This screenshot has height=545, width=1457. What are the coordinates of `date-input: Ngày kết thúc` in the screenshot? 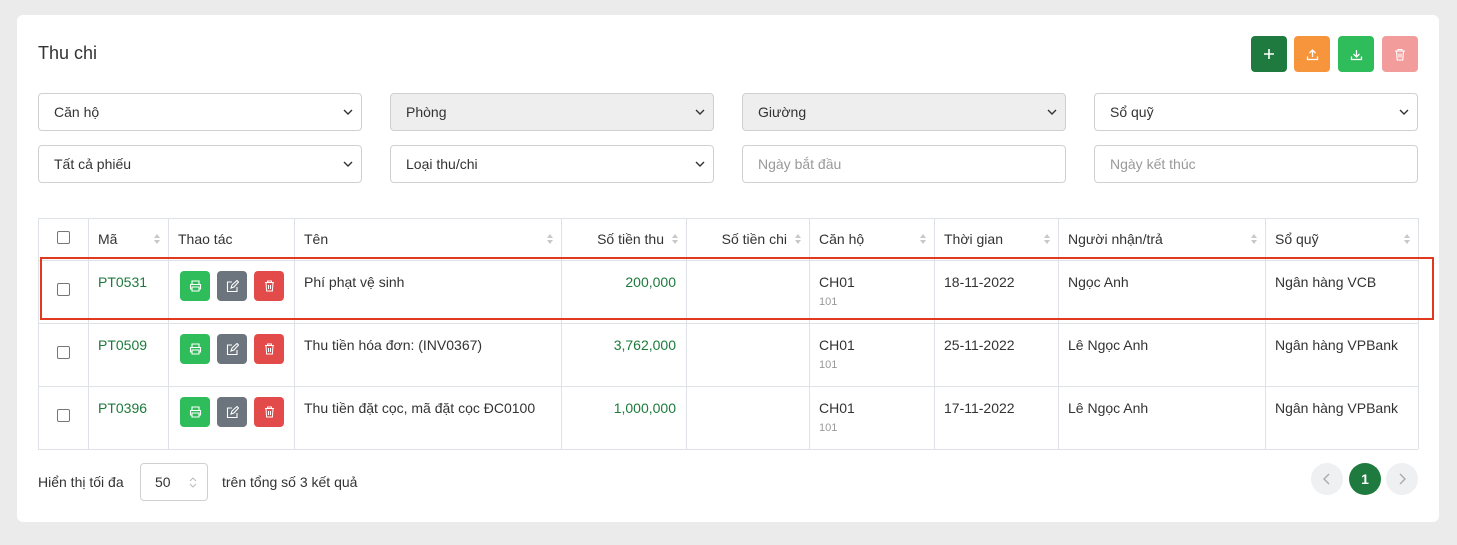 It's located at (1256, 164).